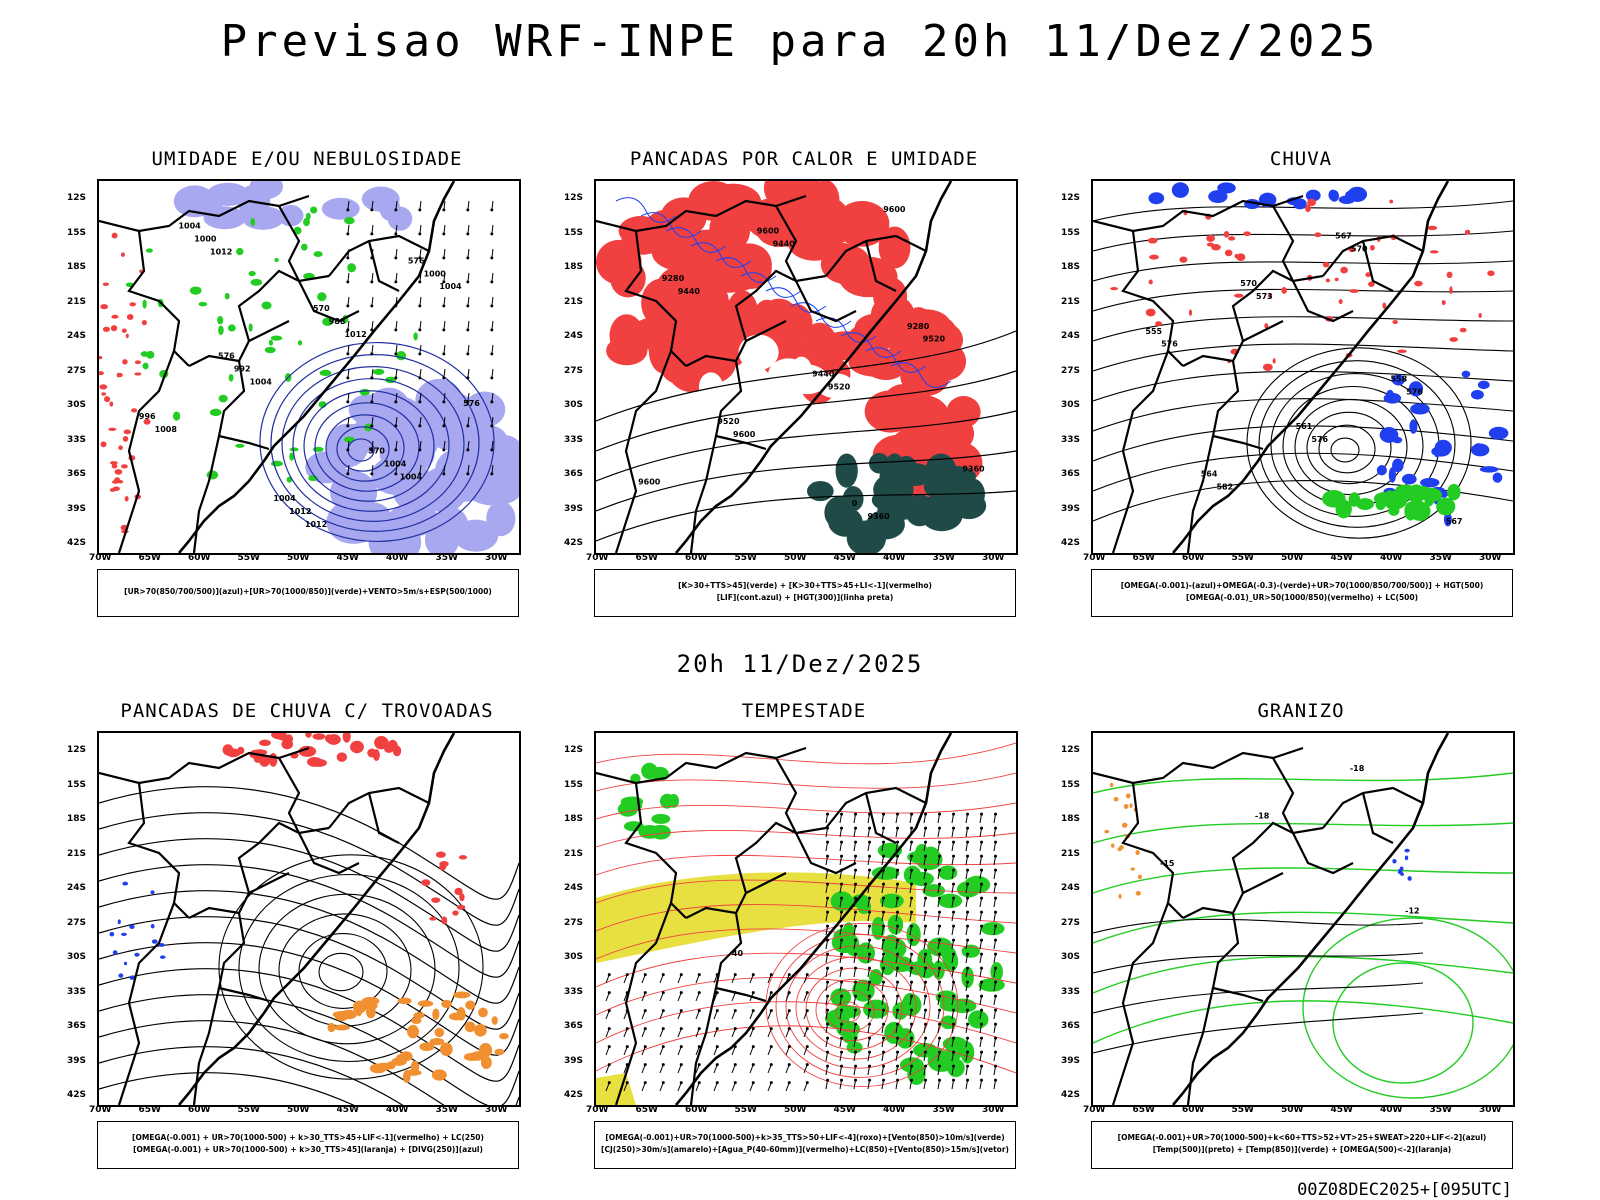 This screenshot has height=1200, width=1600. Describe the element at coordinates (1258, 926) in the screenshot. I see `temp-500-contour` at that location.